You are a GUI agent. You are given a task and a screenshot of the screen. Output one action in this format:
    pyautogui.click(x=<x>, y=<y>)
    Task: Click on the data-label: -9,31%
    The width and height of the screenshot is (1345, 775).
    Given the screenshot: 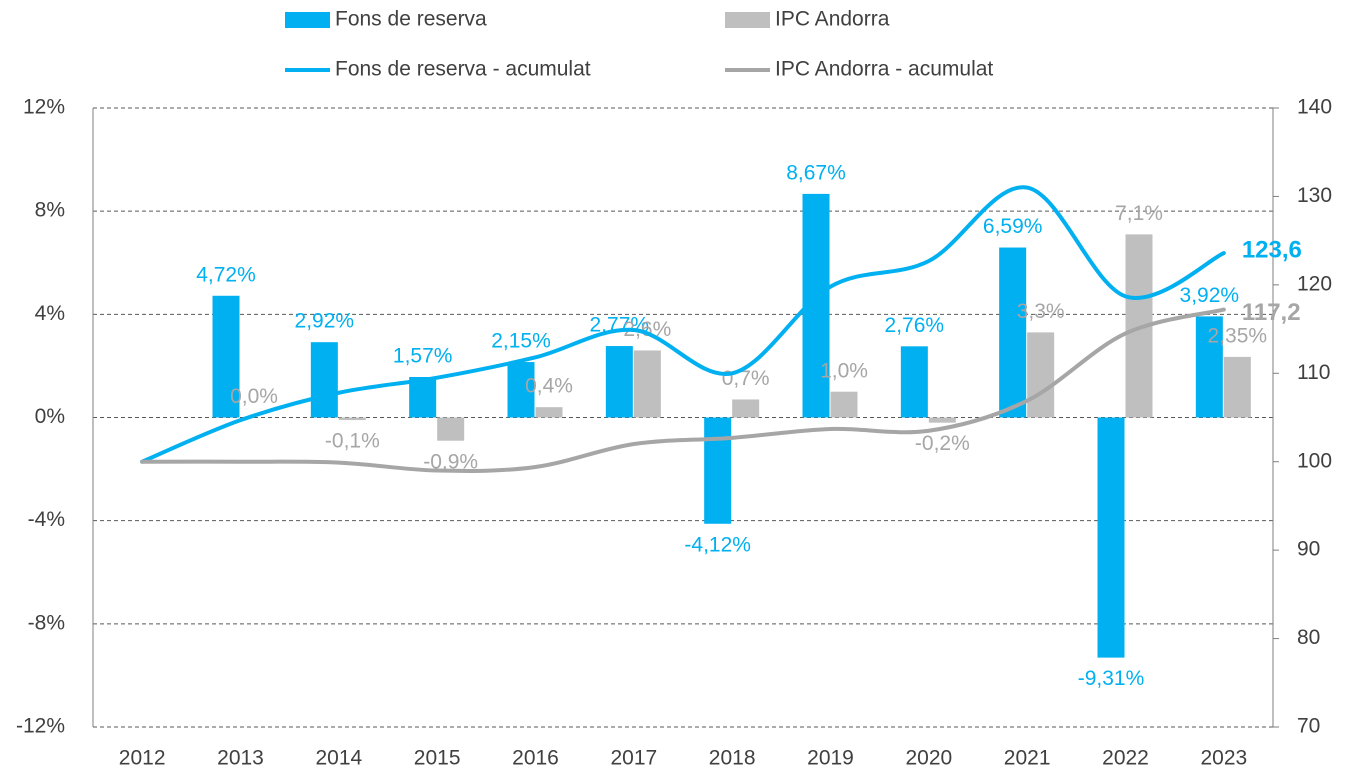 What is the action you would take?
    pyautogui.click(x=1111, y=678)
    